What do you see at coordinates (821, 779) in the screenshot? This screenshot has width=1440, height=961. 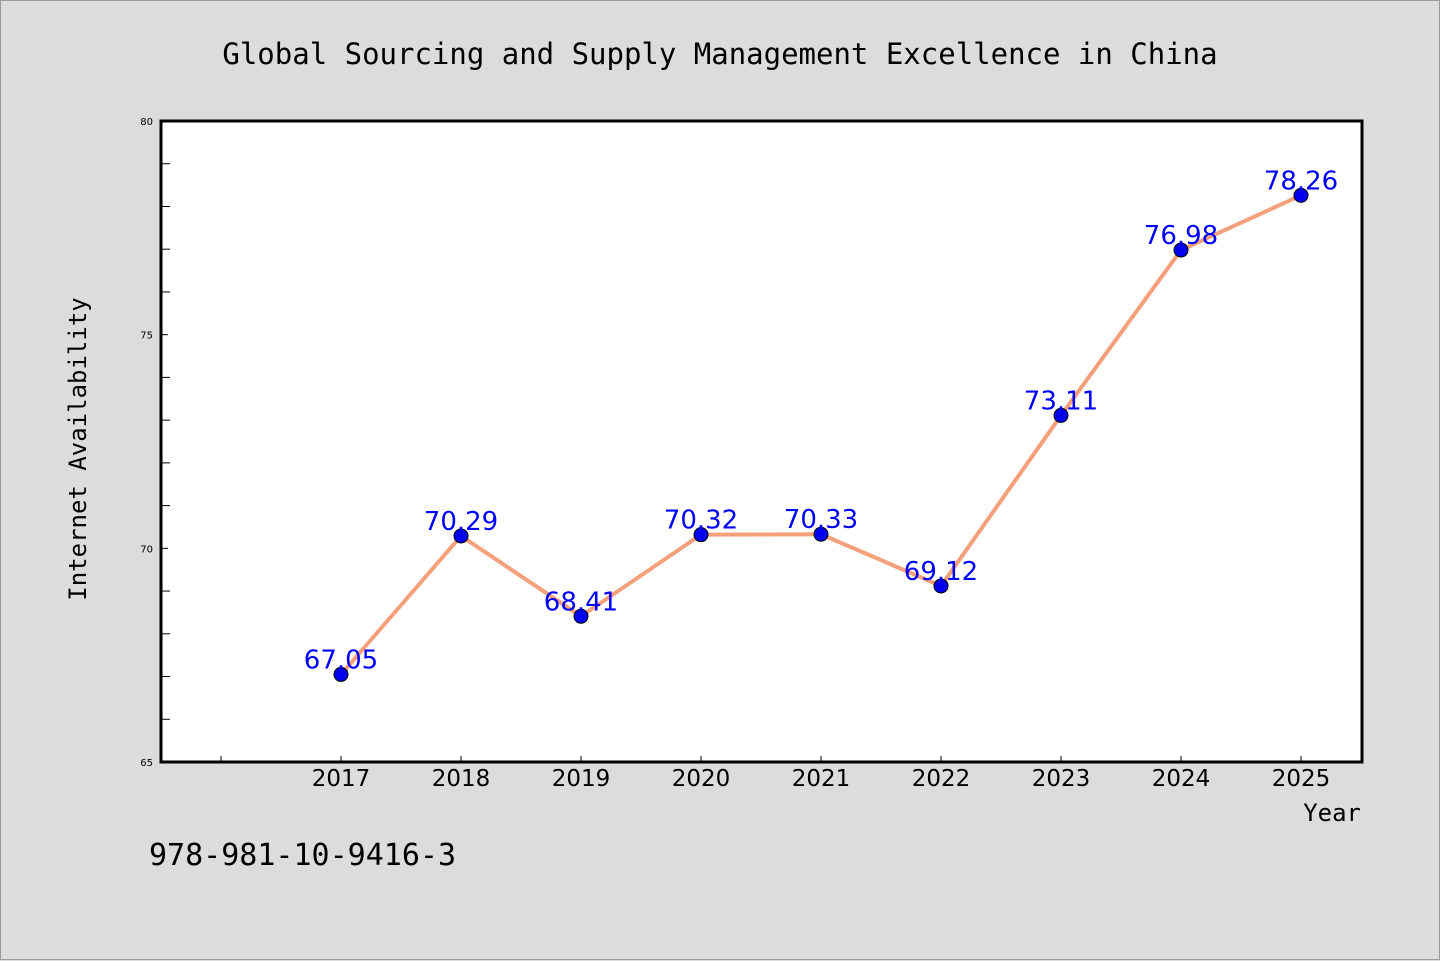 I see `x-tick-label: 2021` at bounding box center [821, 779].